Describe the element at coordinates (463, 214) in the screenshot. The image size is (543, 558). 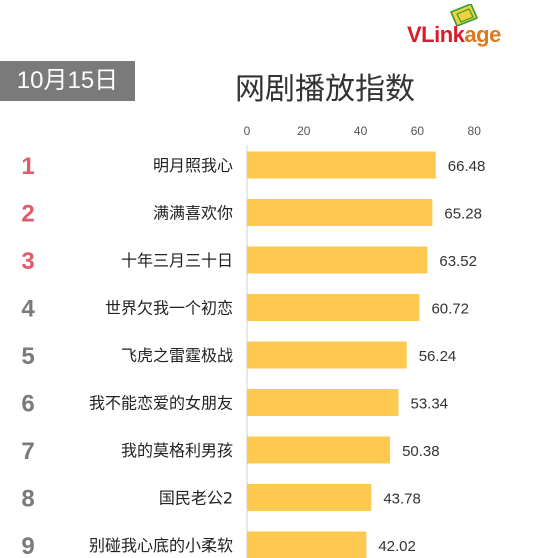
I see `value-label: 65.28` at that location.